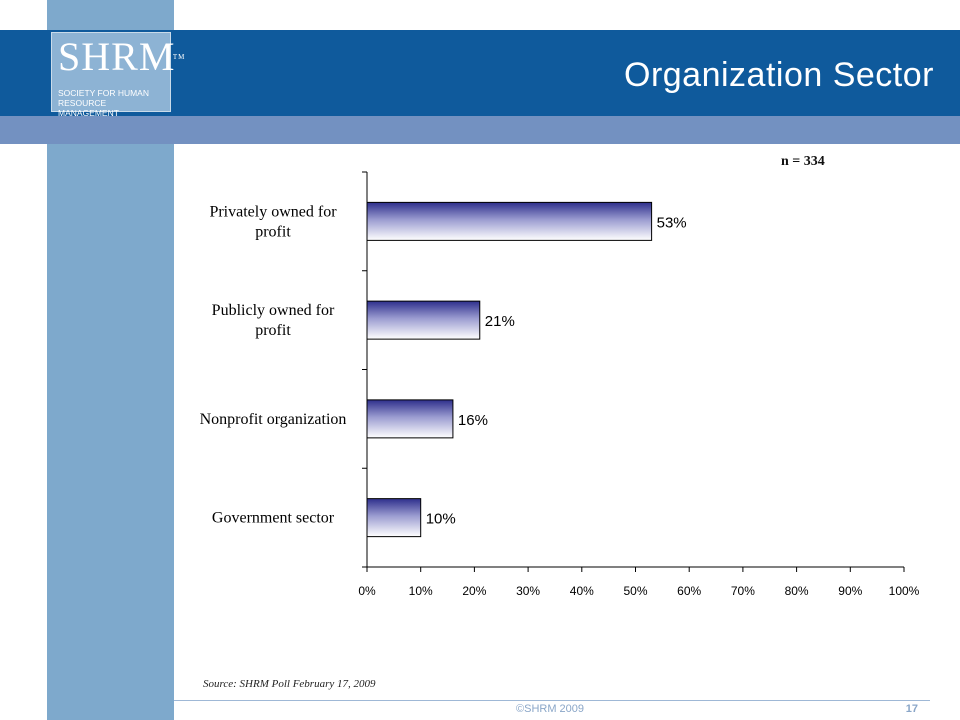 This screenshot has height=720, width=960. Describe the element at coordinates (672, 222) in the screenshot. I see `bar-value-label: 53%` at that location.